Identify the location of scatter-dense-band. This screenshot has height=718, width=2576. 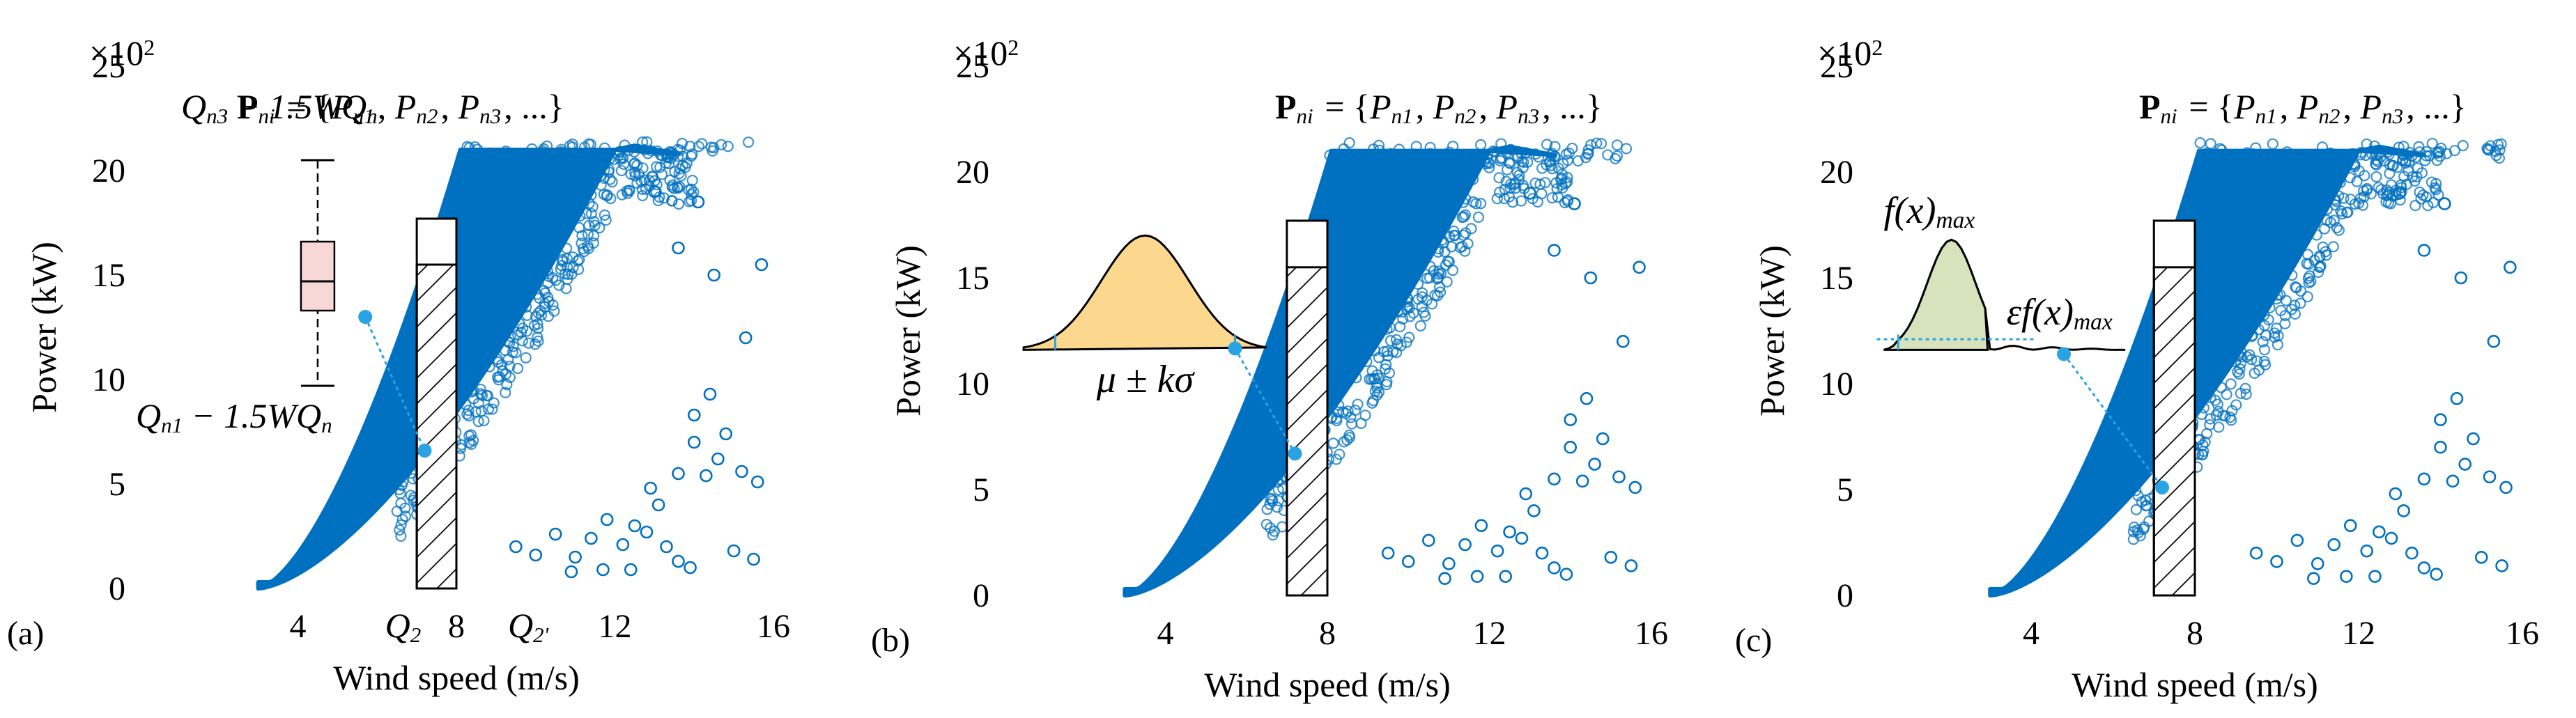
(2207, 371).